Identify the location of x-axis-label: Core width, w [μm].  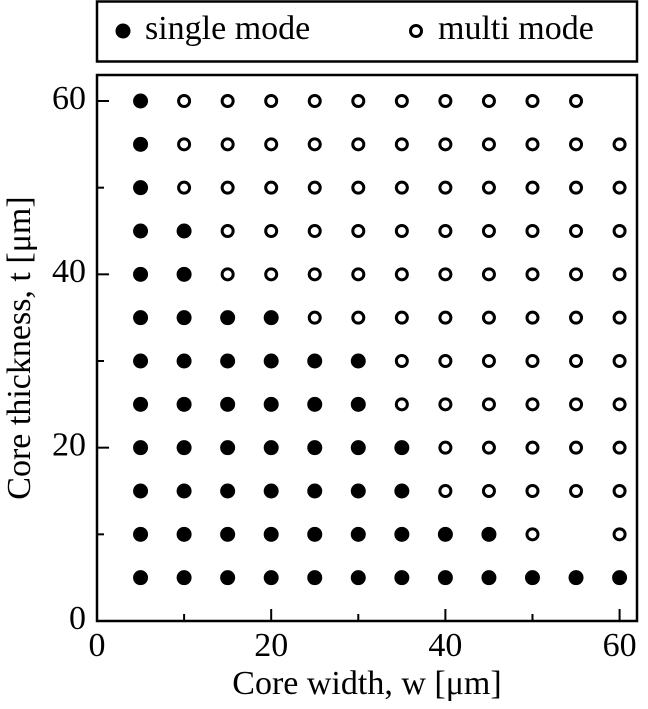
(366, 683).